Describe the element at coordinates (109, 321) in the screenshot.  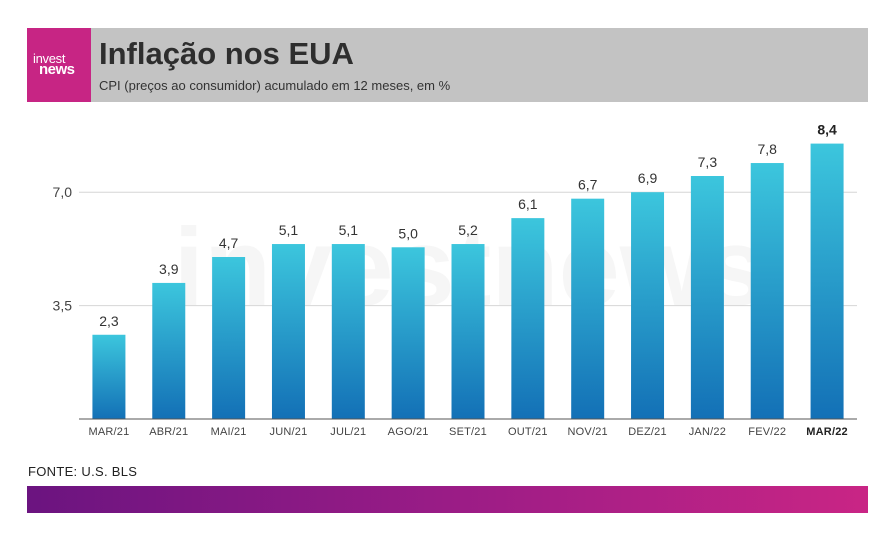
I see `data-label: 2,3` at that location.